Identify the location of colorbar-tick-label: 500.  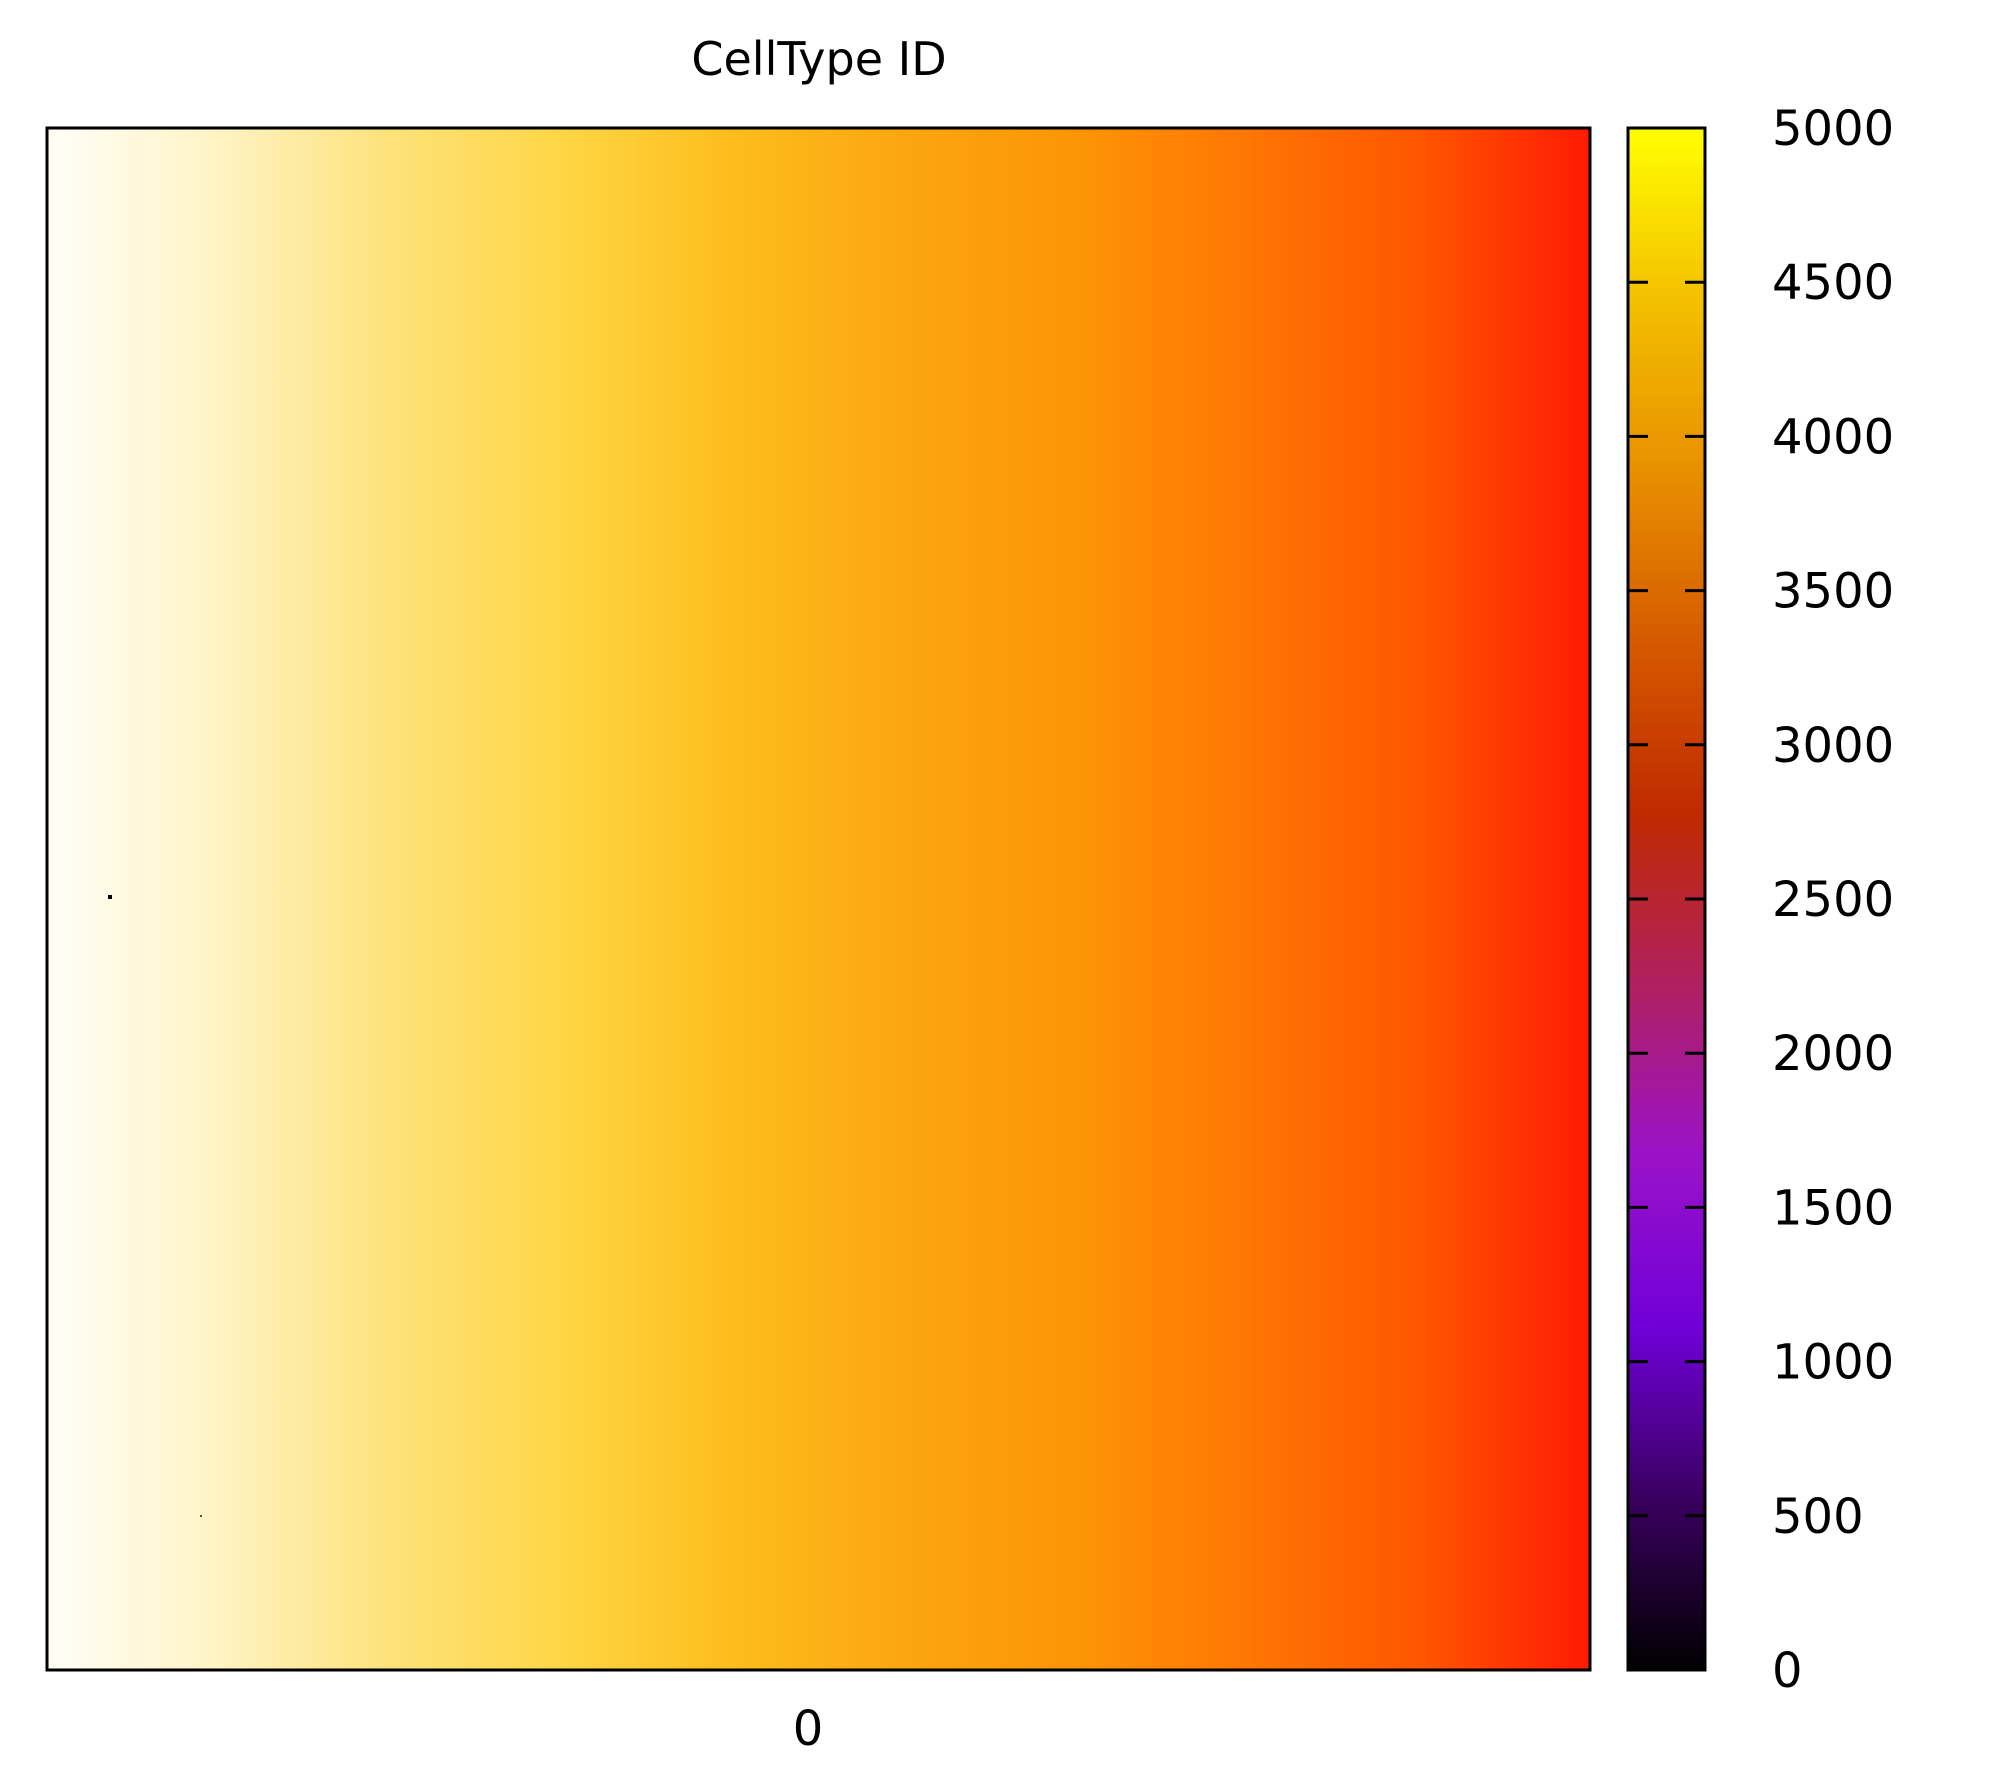
(1818, 1517).